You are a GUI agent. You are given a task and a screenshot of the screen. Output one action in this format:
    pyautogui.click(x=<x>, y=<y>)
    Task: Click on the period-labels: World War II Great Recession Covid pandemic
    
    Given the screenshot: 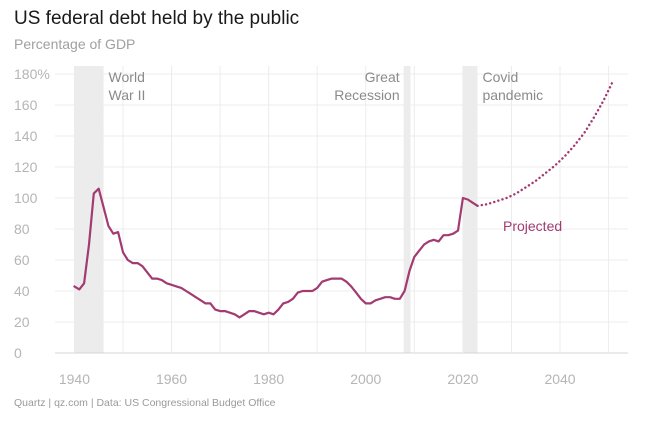 What is the action you would take?
    pyautogui.click(x=326, y=86)
    